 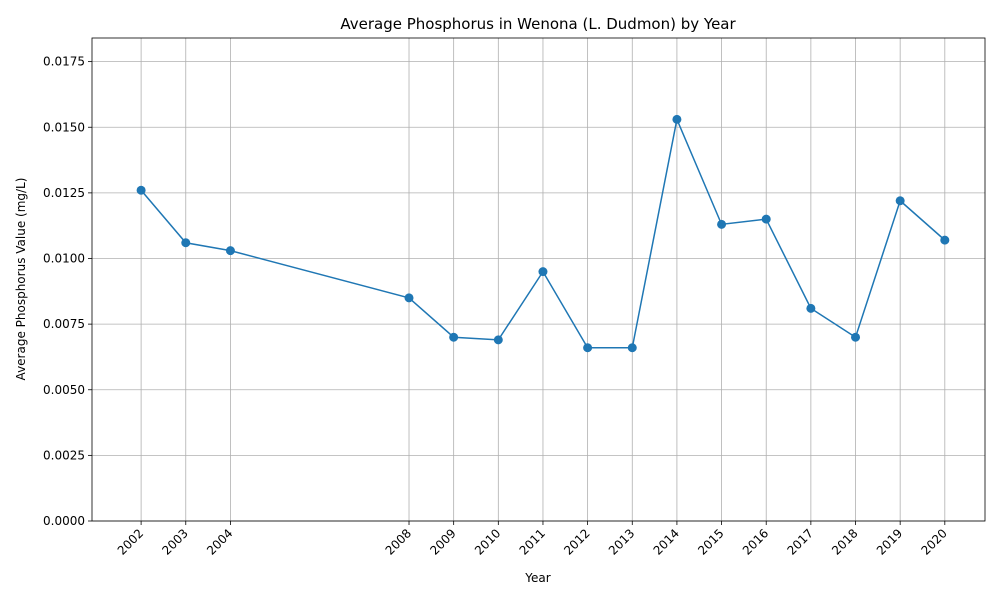 What do you see at coordinates (64, 390) in the screenshot?
I see `y-tick-label: 0.0050` at bounding box center [64, 390].